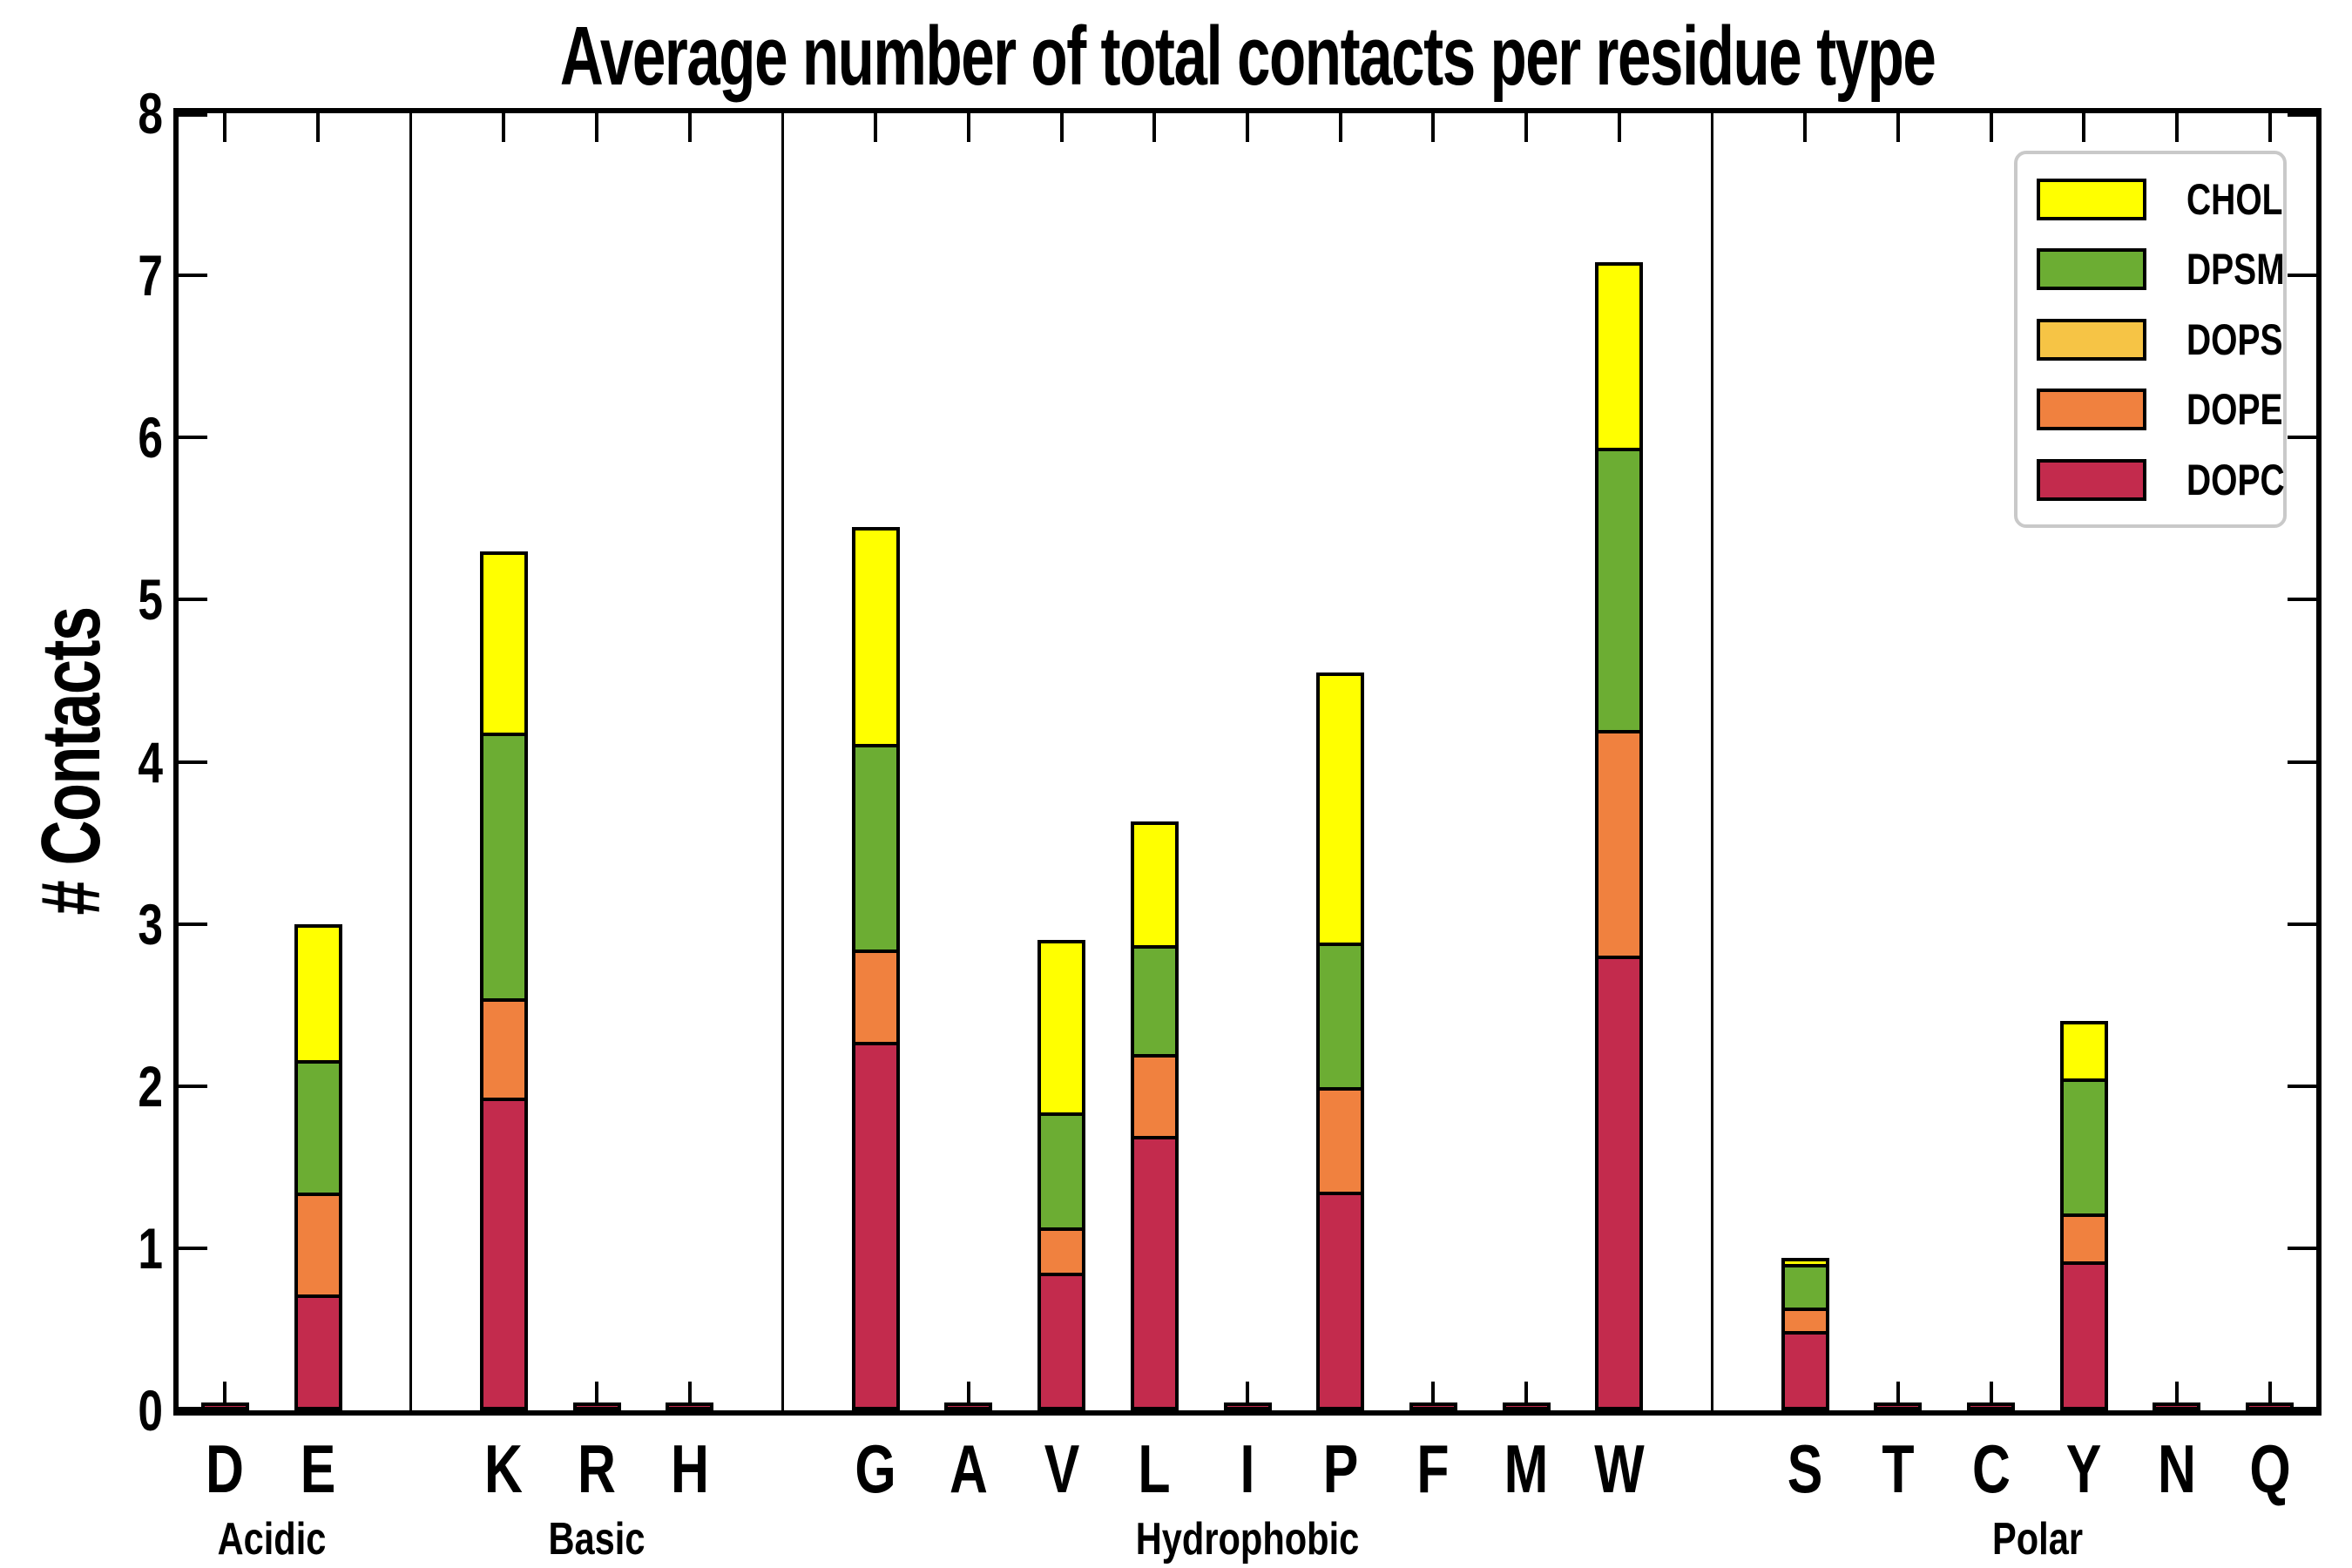 This screenshot has height=1568, width=2352. I want to click on legend-item-DOPC: DOPC, so click(2161, 480).